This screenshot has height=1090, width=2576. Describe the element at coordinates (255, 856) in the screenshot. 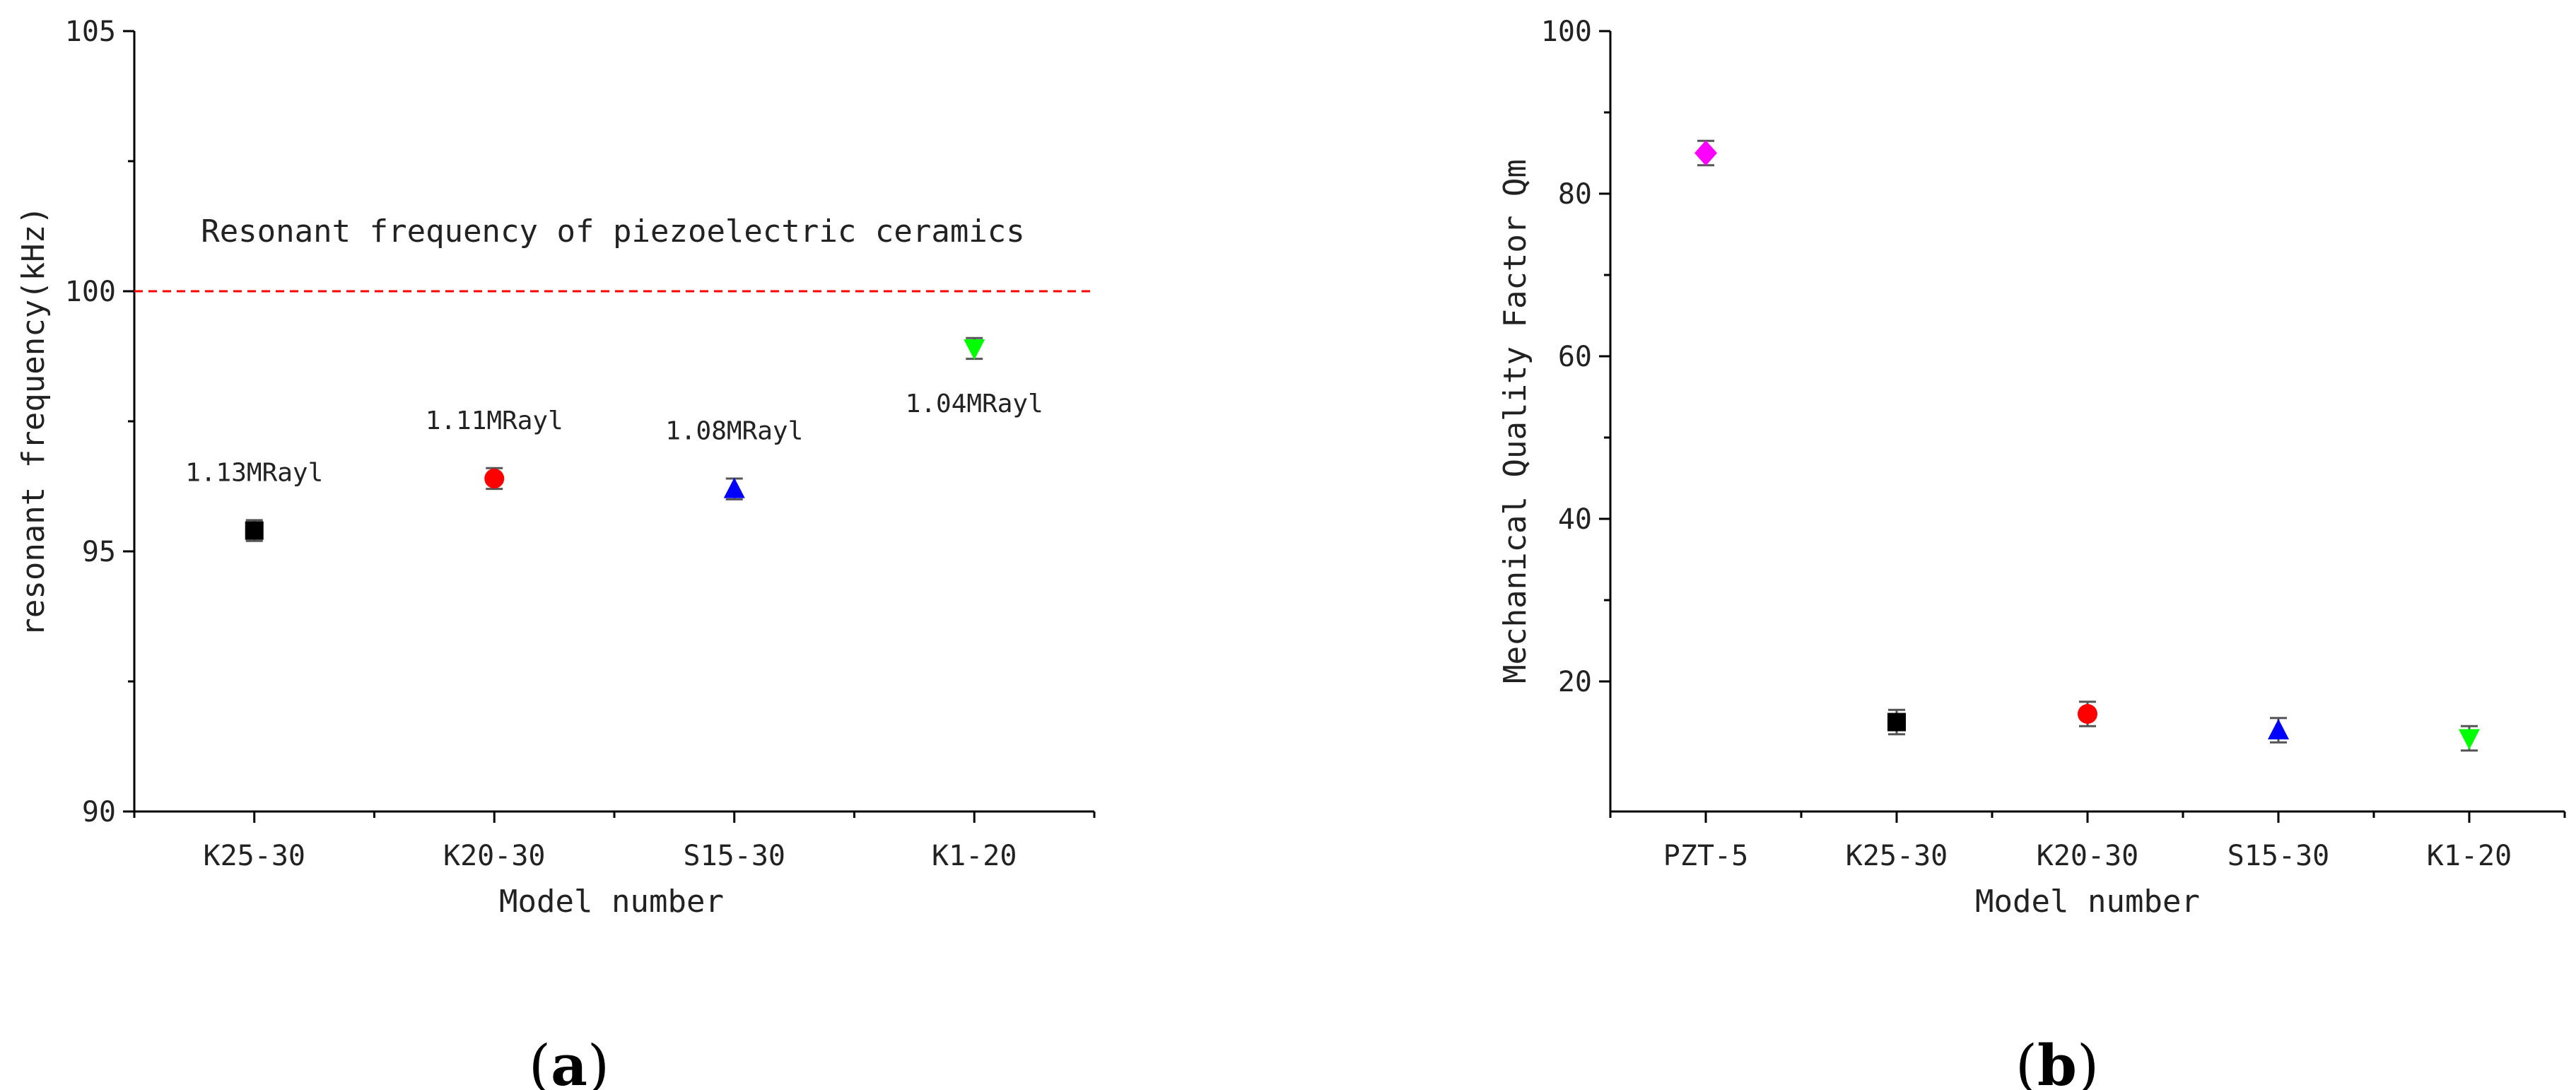

I see `a-x-tick-label: K25-30` at that location.